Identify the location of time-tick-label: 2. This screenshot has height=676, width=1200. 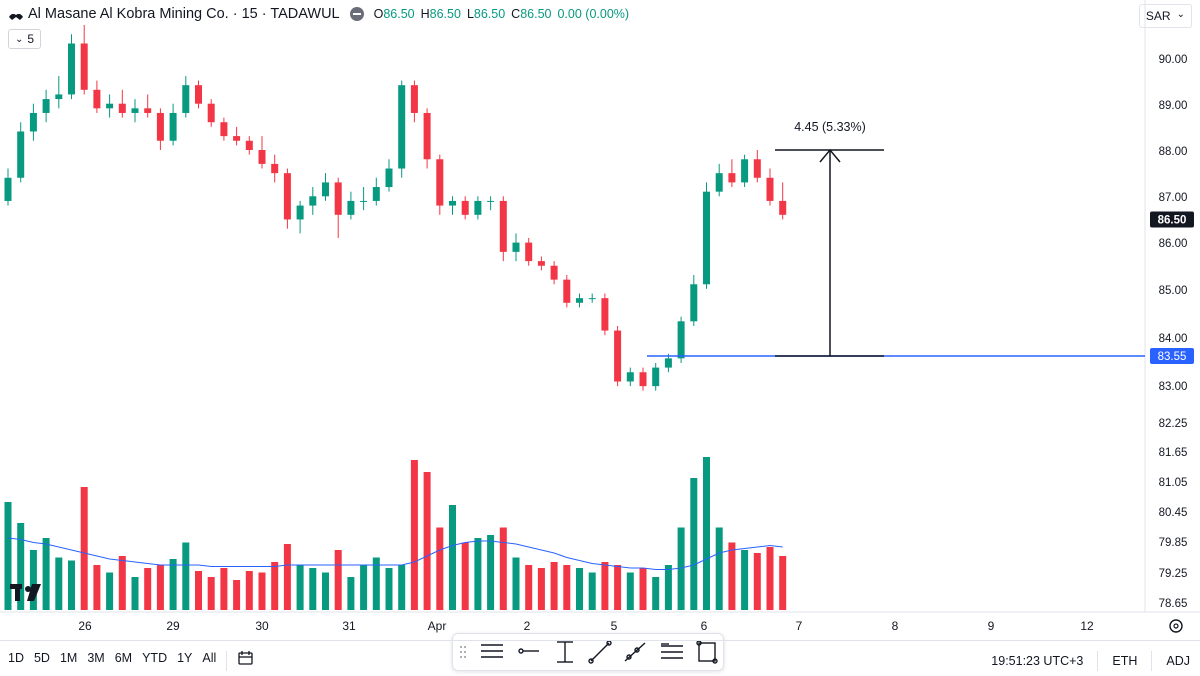
(527, 626).